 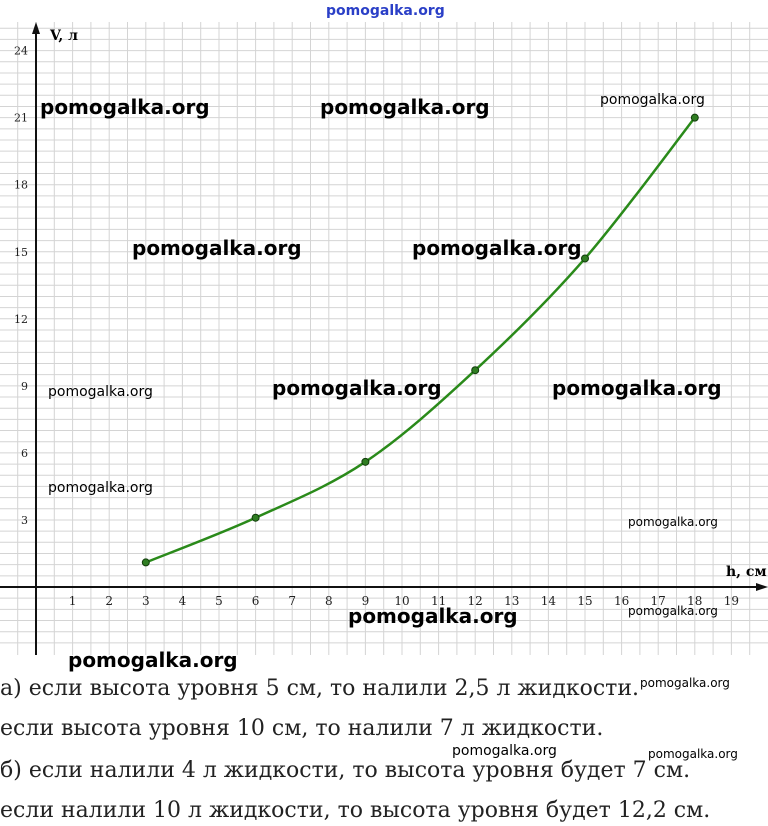 What do you see at coordinates (63, 36) in the screenshot?
I see `y-axis-label: V, л` at bounding box center [63, 36].